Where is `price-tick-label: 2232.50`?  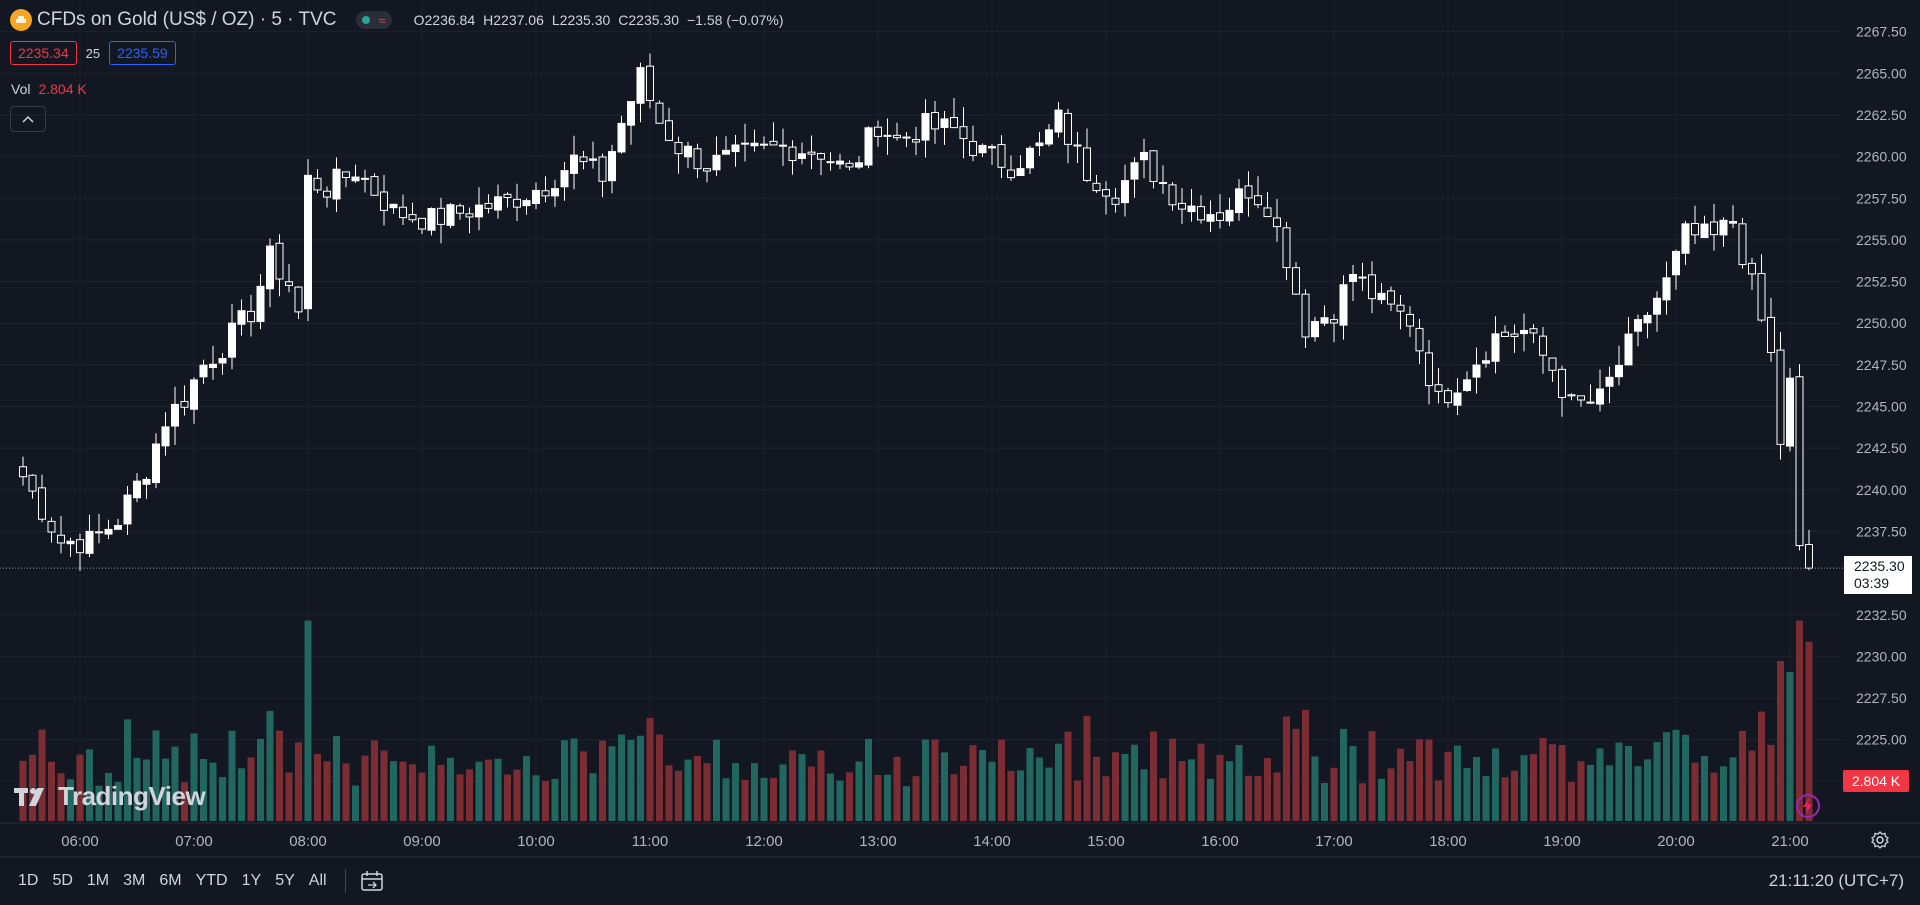 price-tick-label: 2232.50 is located at coordinates (1881, 615).